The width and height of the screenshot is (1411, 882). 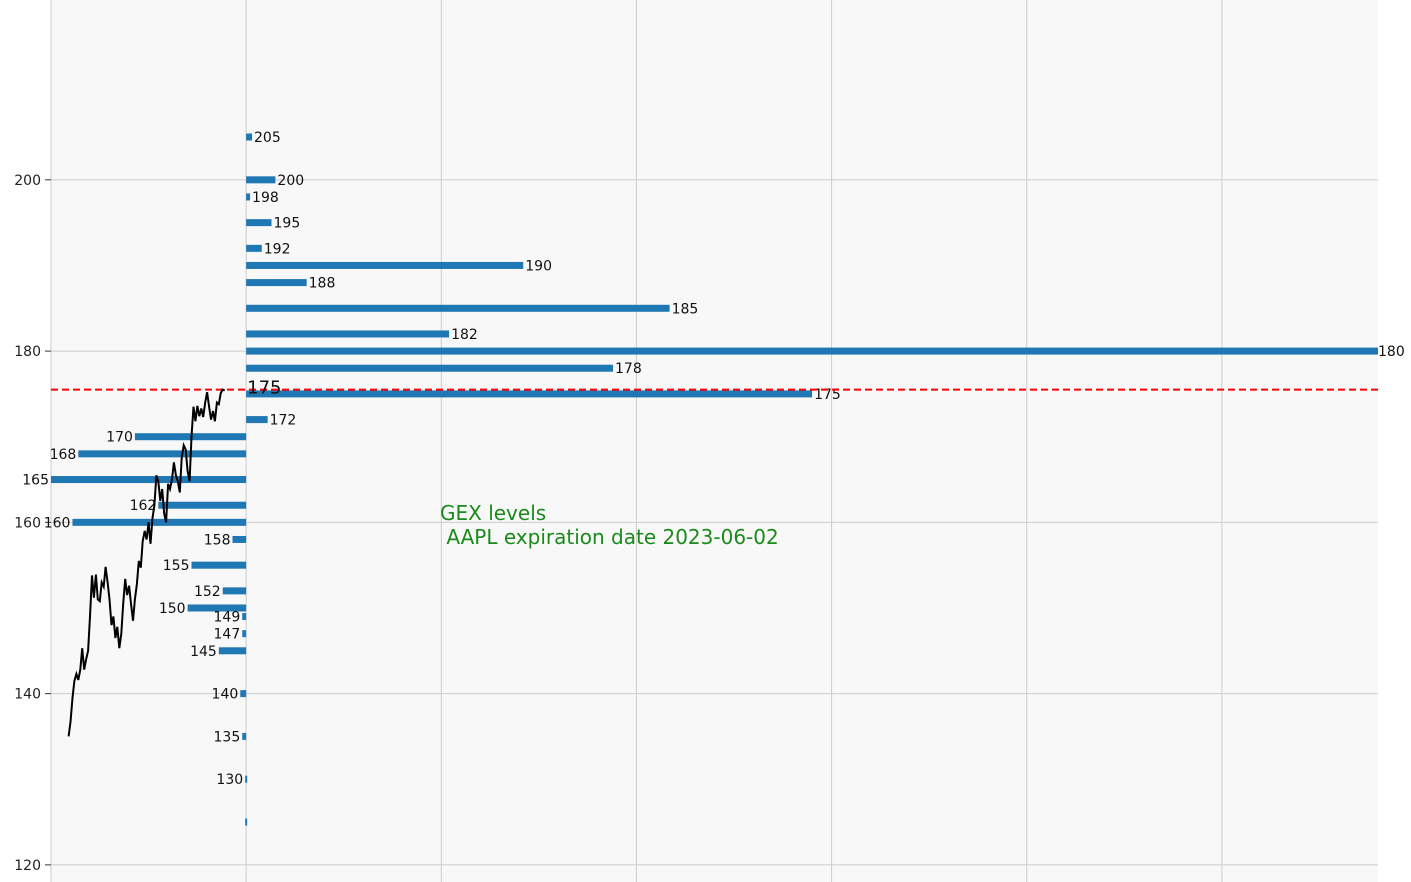 I want to click on gex-bar-label: 190, so click(x=538, y=266).